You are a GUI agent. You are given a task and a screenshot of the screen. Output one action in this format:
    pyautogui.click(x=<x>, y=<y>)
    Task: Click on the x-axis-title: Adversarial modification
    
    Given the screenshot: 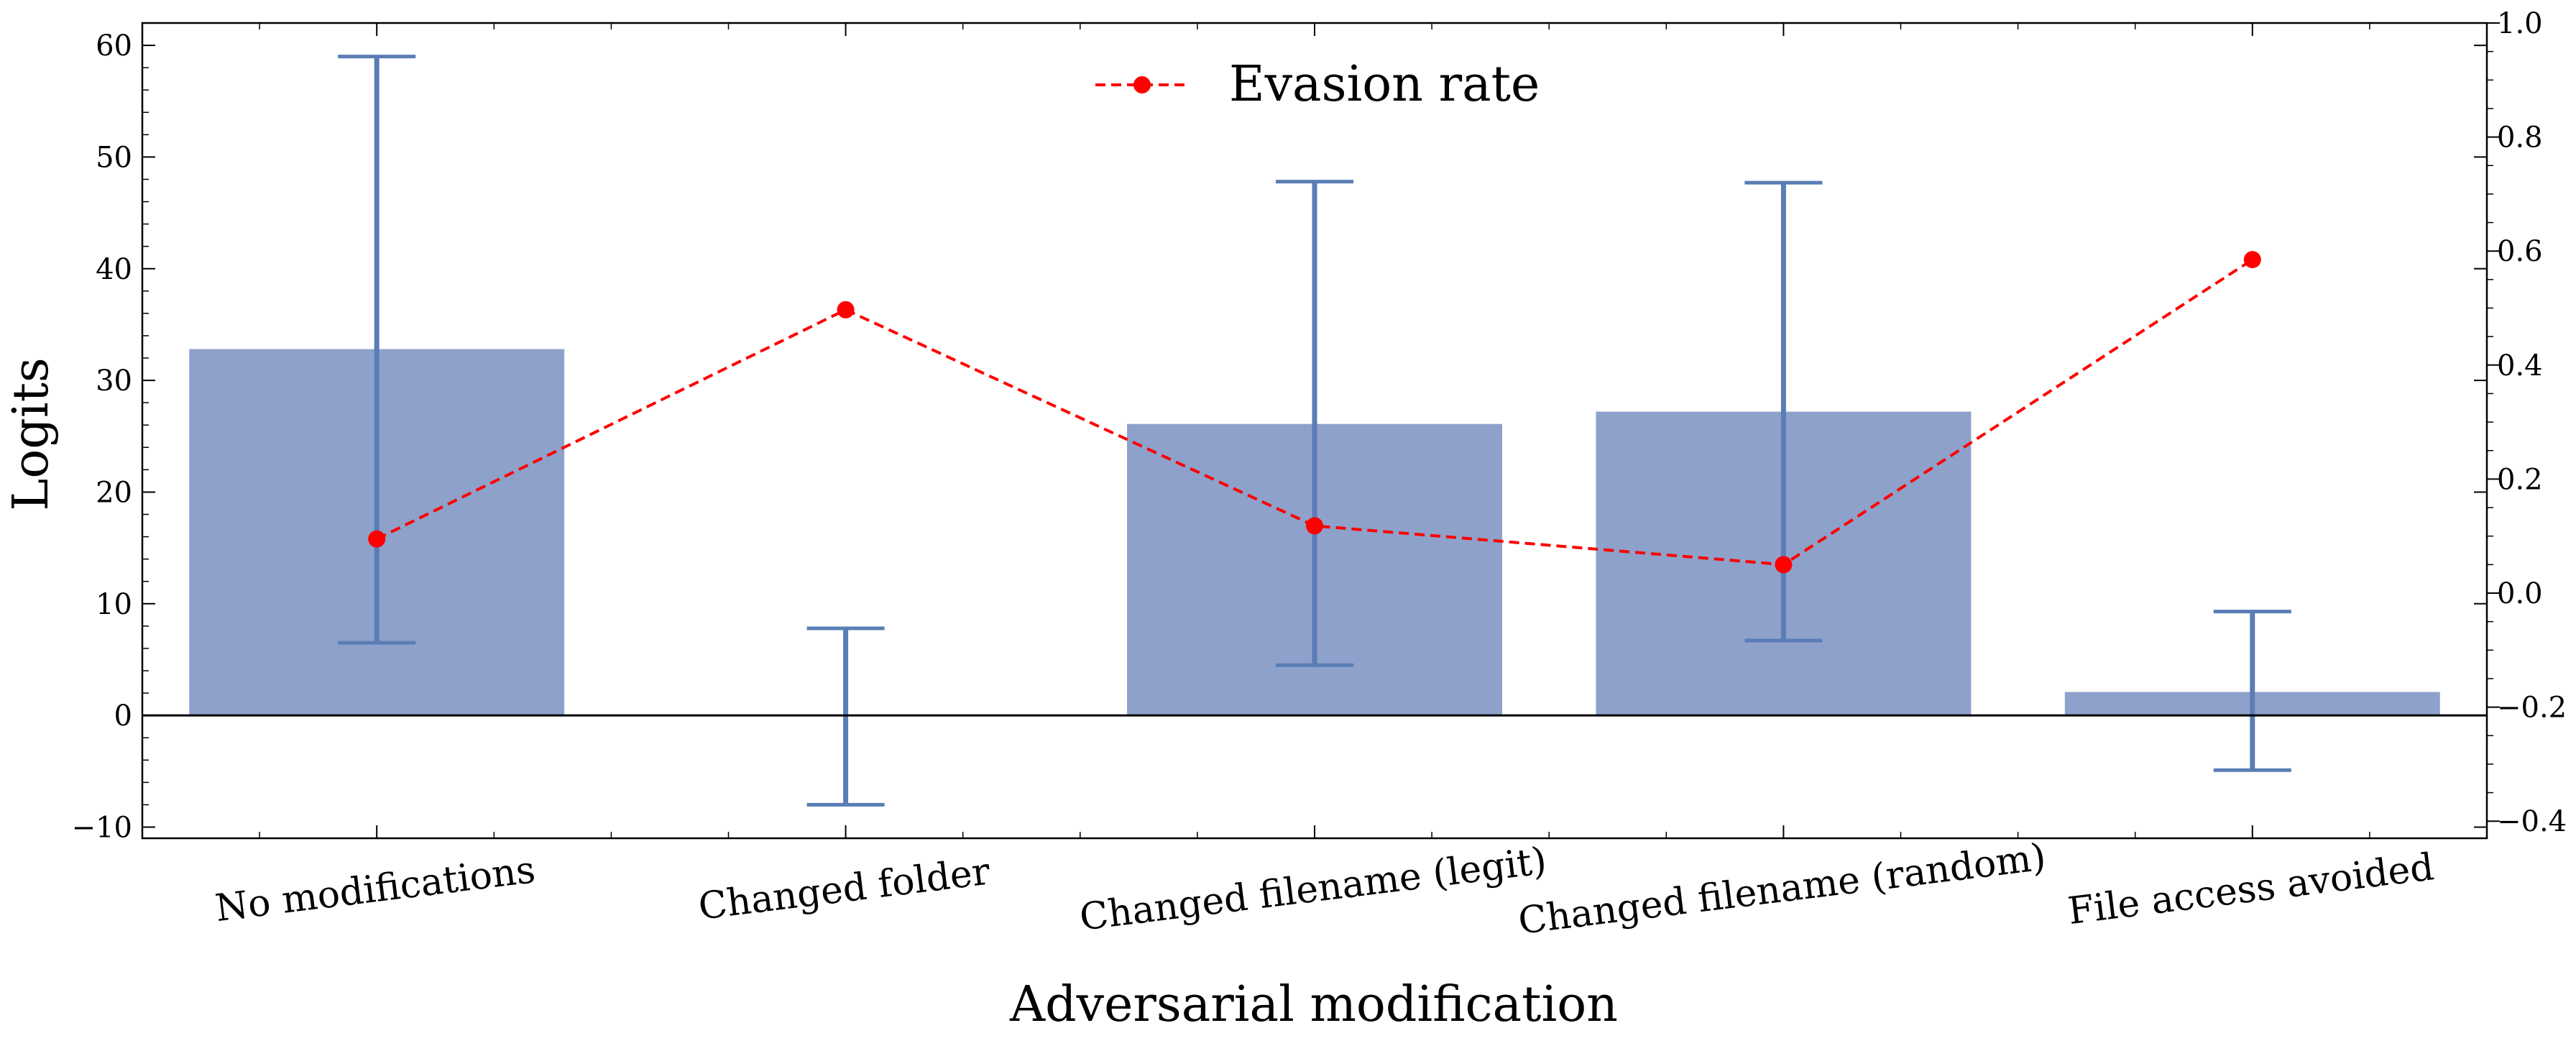 What is the action you would take?
    pyautogui.click(x=1313, y=1005)
    